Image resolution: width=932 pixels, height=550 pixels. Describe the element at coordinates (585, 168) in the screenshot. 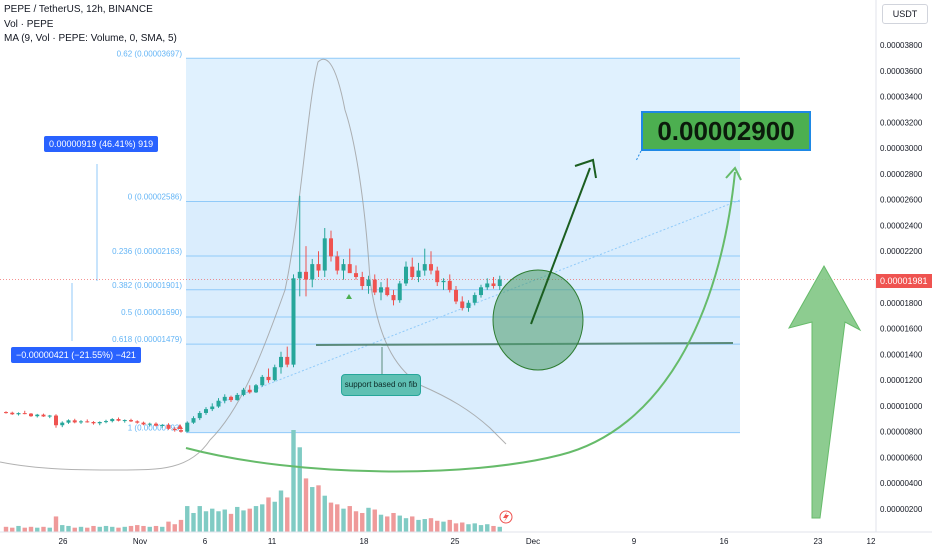

I see `up-arrow-head` at that location.